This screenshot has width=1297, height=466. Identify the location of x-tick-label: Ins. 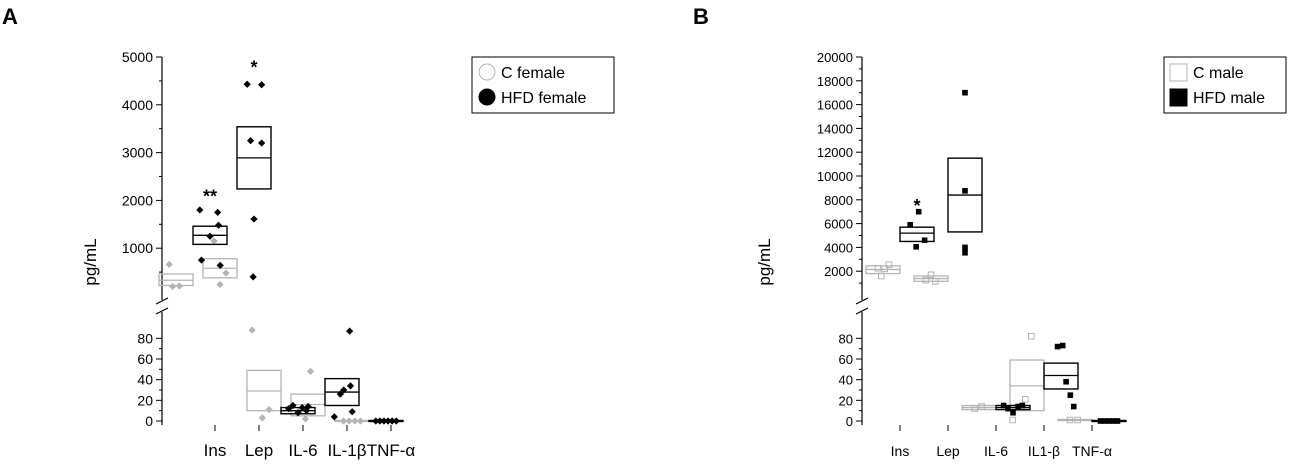
(215, 450).